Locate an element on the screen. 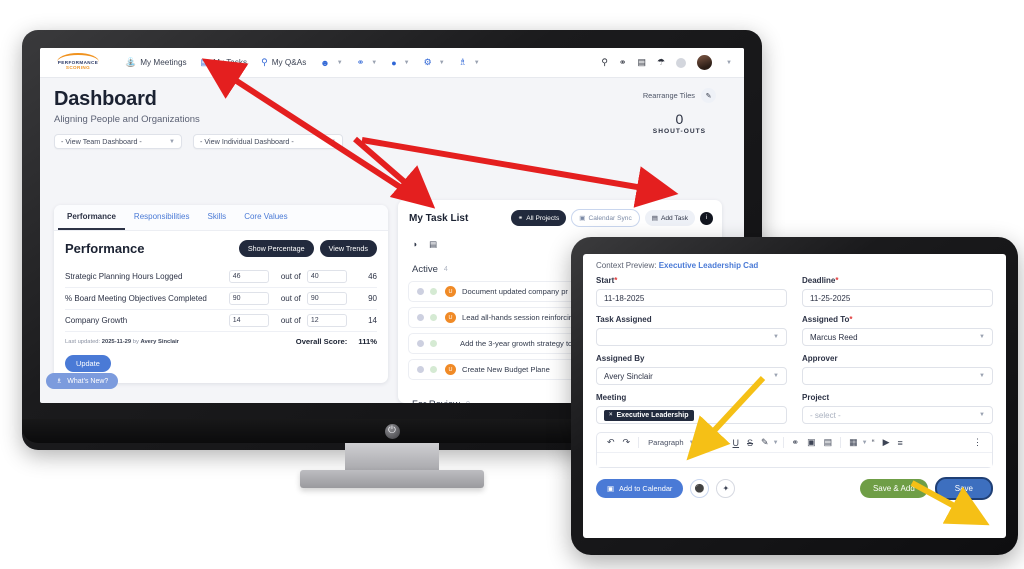 The height and width of the screenshot is (569, 1024). nav-item-org-chart: ⚭ ▼ is located at coordinates (367, 62).